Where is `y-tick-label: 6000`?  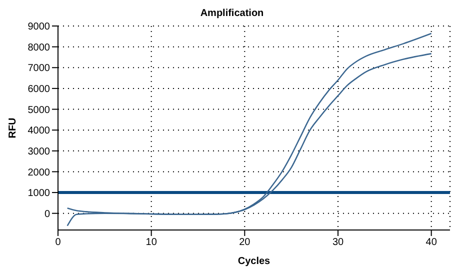 y-tick-label: 6000 is located at coordinates (39, 89).